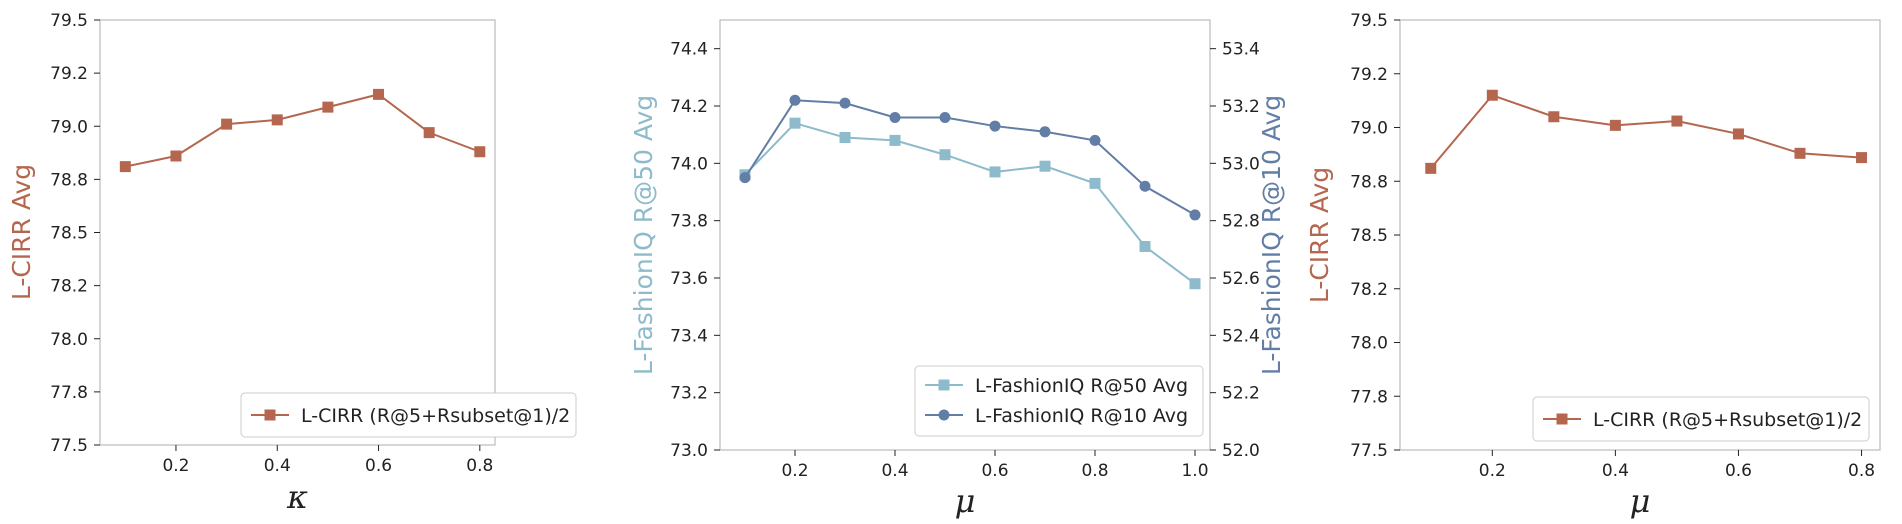  I want to click on y-right-tick-label: 53.2, so click(1241, 107).